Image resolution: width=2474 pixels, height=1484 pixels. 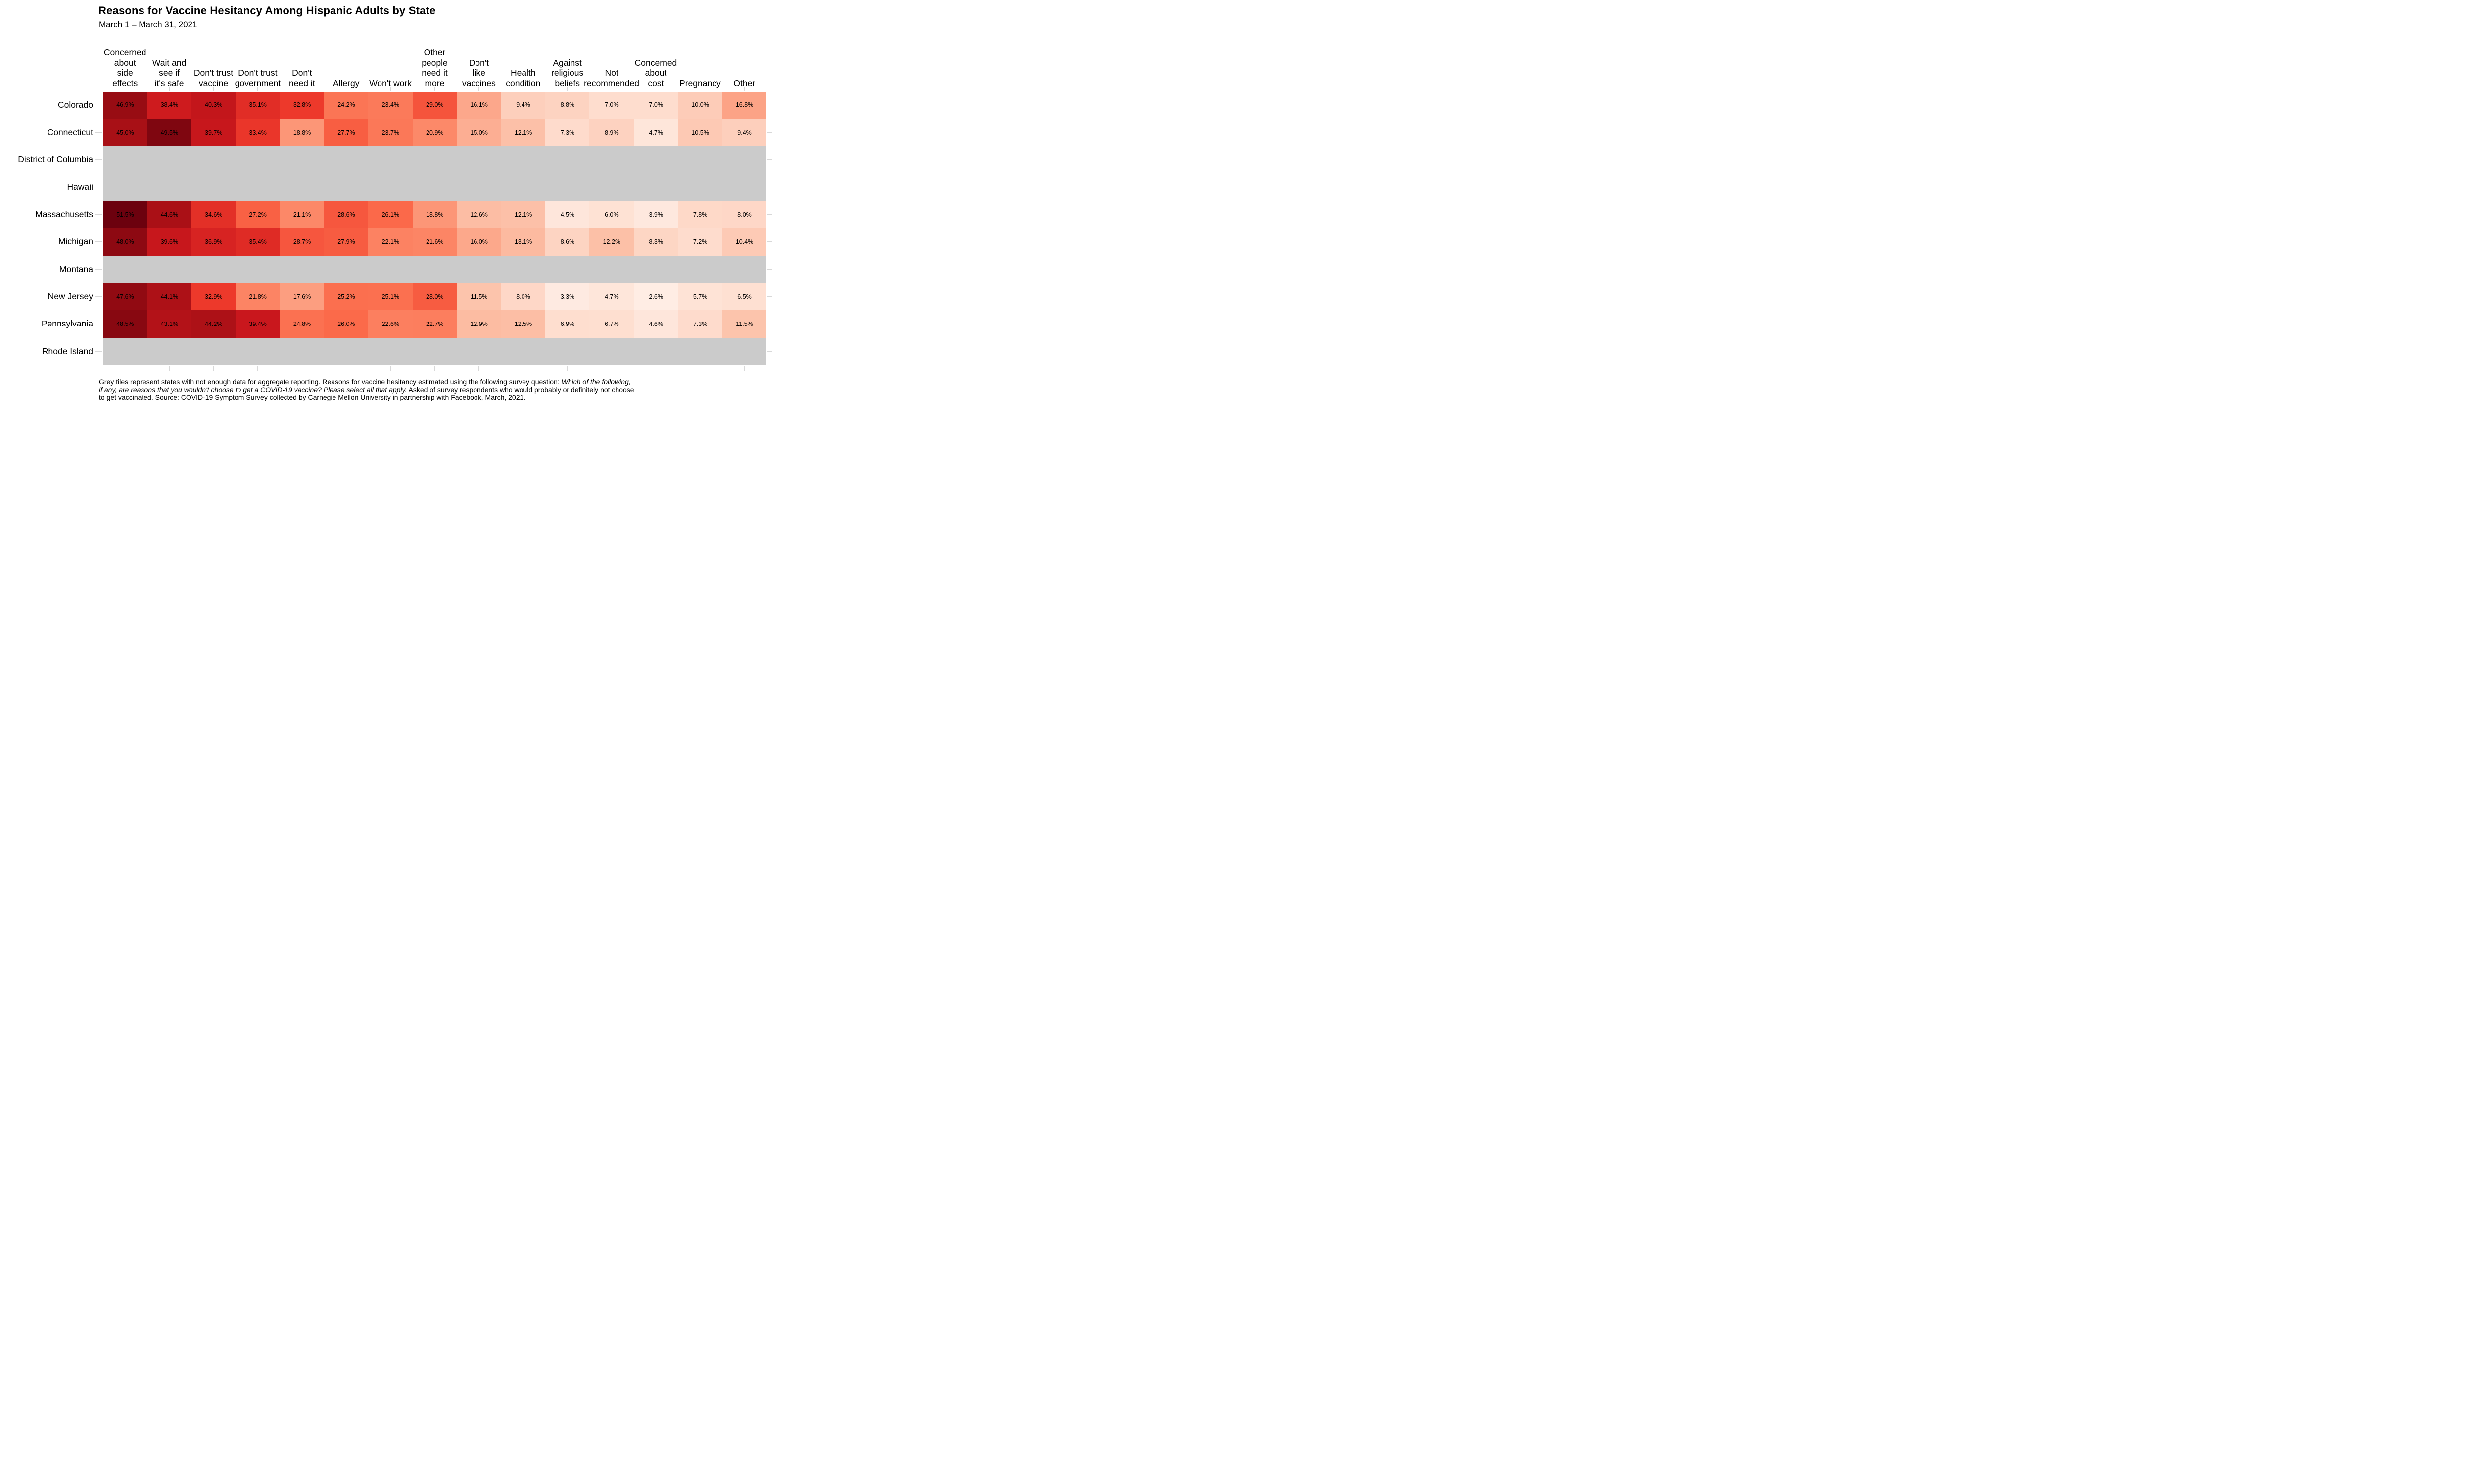 I want to click on cell-value: 5.7%, so click(x=700, y=296).